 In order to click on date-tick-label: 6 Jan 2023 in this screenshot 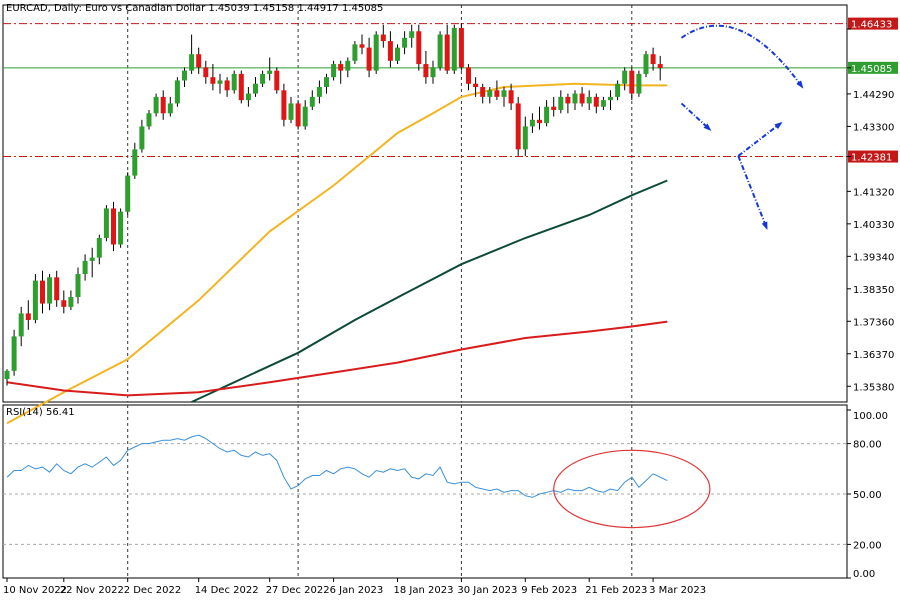, I will do `click(357, 590)`.